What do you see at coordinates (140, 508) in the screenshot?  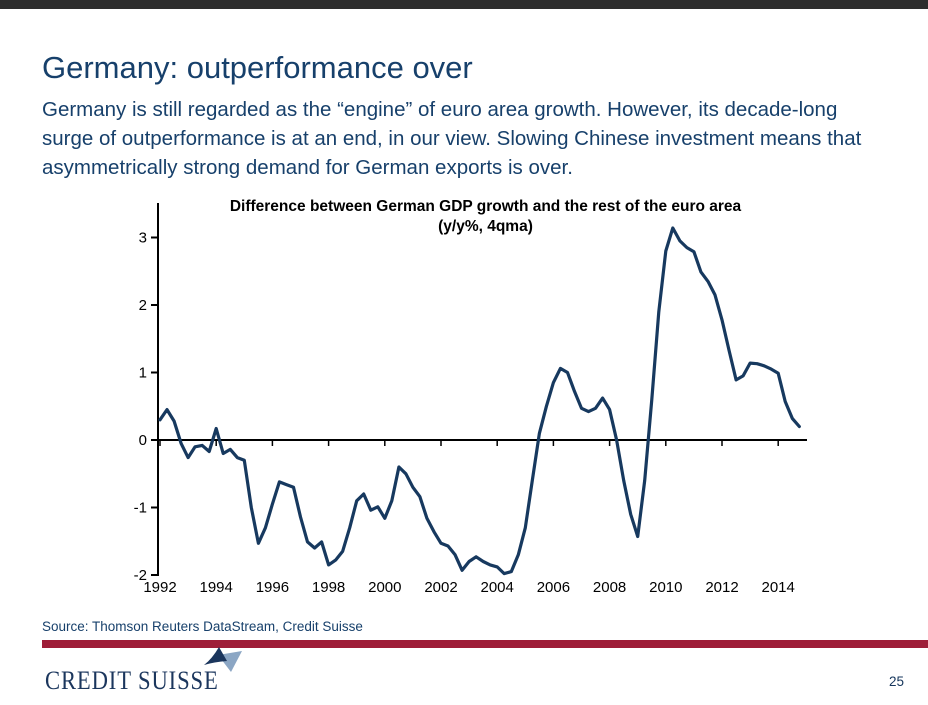 I see `y-tick-label: -1` at bounding box center [140, 508].